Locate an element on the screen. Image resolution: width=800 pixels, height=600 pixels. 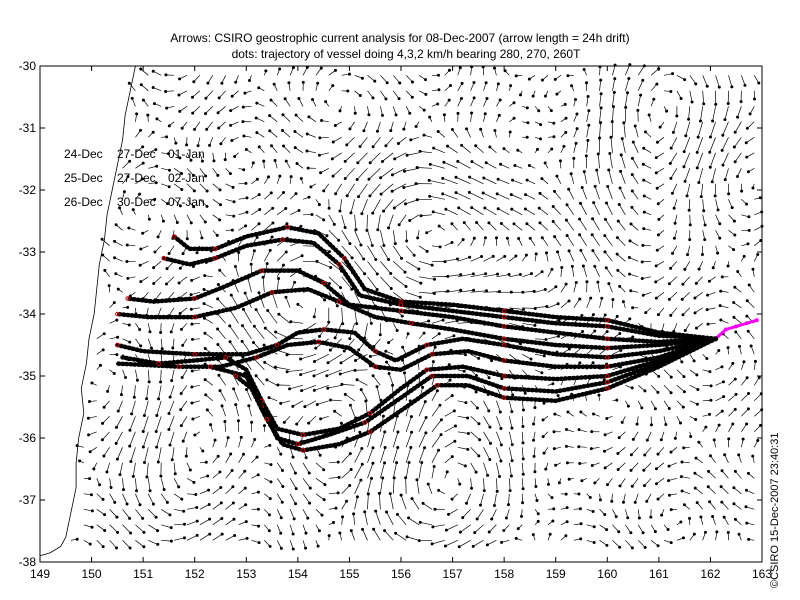
date-cell: 07-Jan is located at coordinates (186, 202).